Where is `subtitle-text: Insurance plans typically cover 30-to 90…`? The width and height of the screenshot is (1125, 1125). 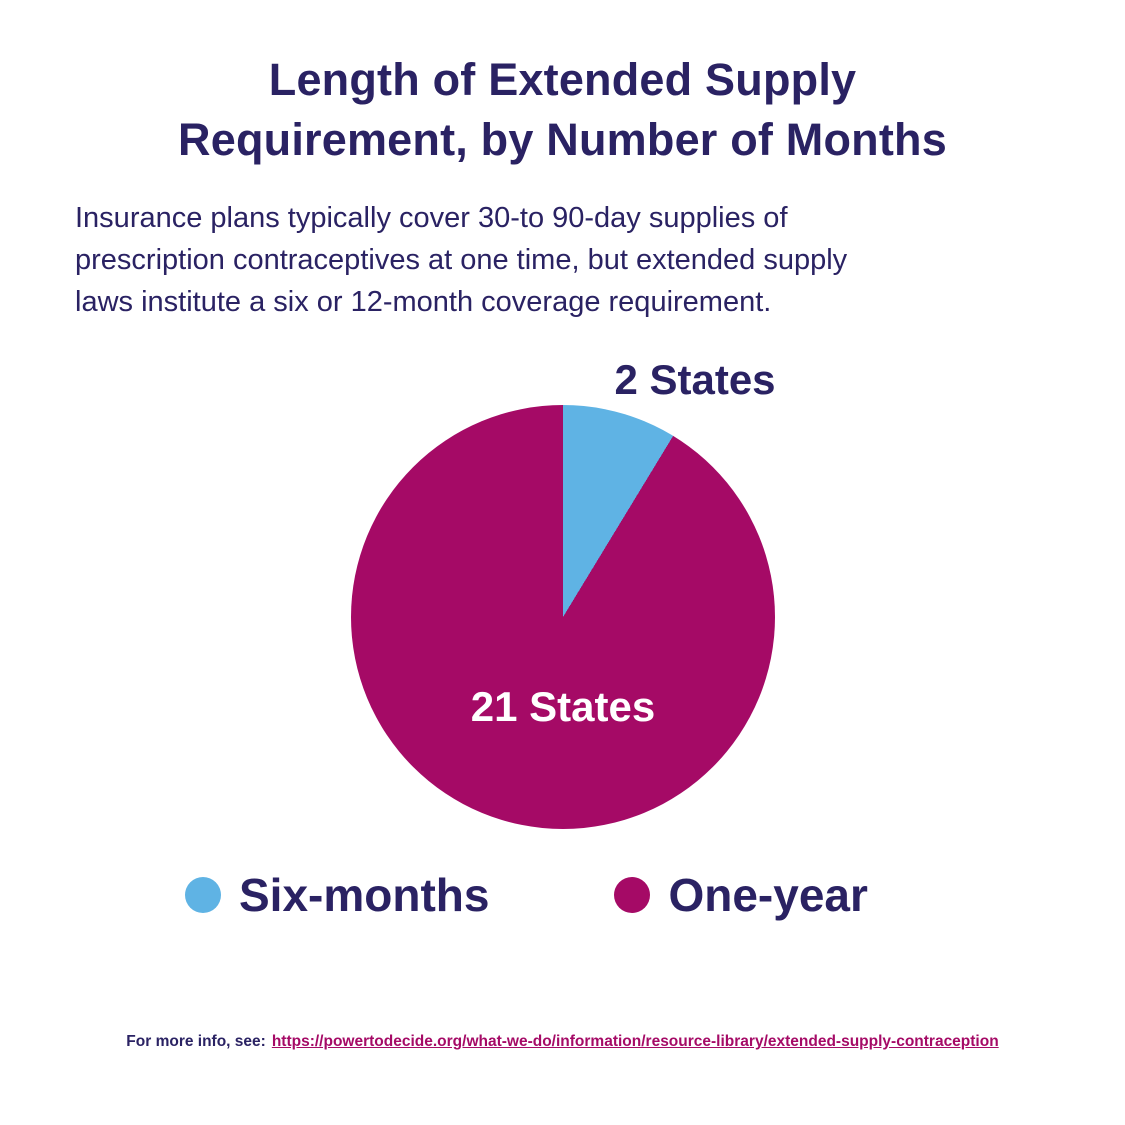
subtitle-text: Insurance plans typically cover 30-to 90… is located at coordinates (565, 260).